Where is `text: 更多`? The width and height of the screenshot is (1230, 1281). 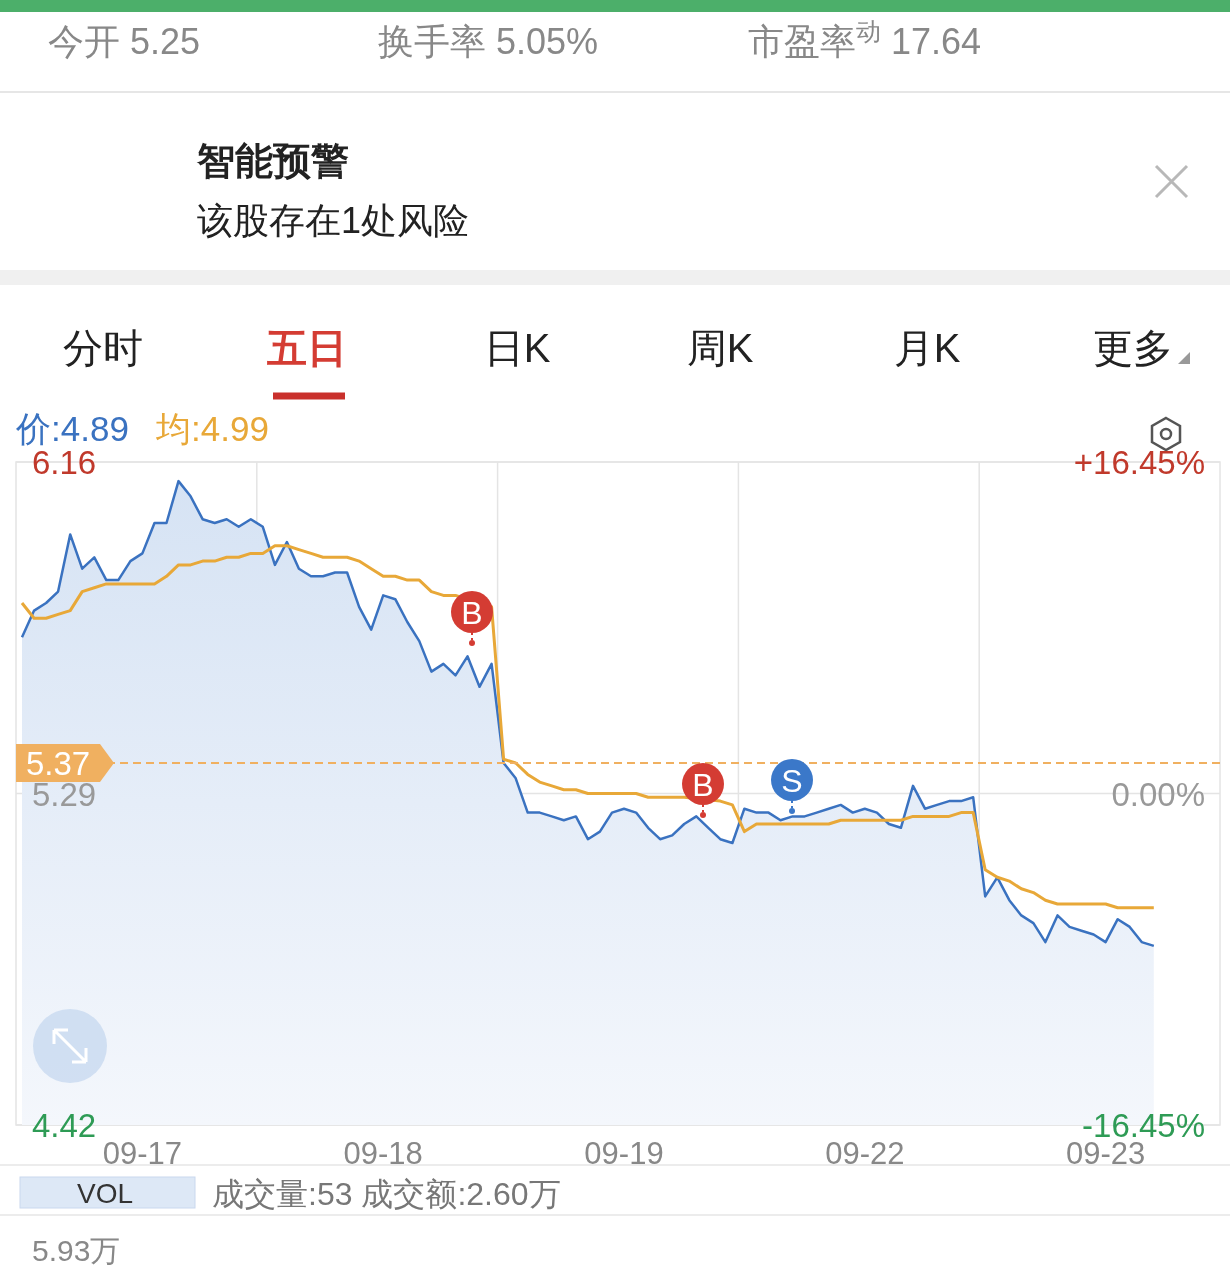
text: 更多 is located at coordinates (1133, 348).